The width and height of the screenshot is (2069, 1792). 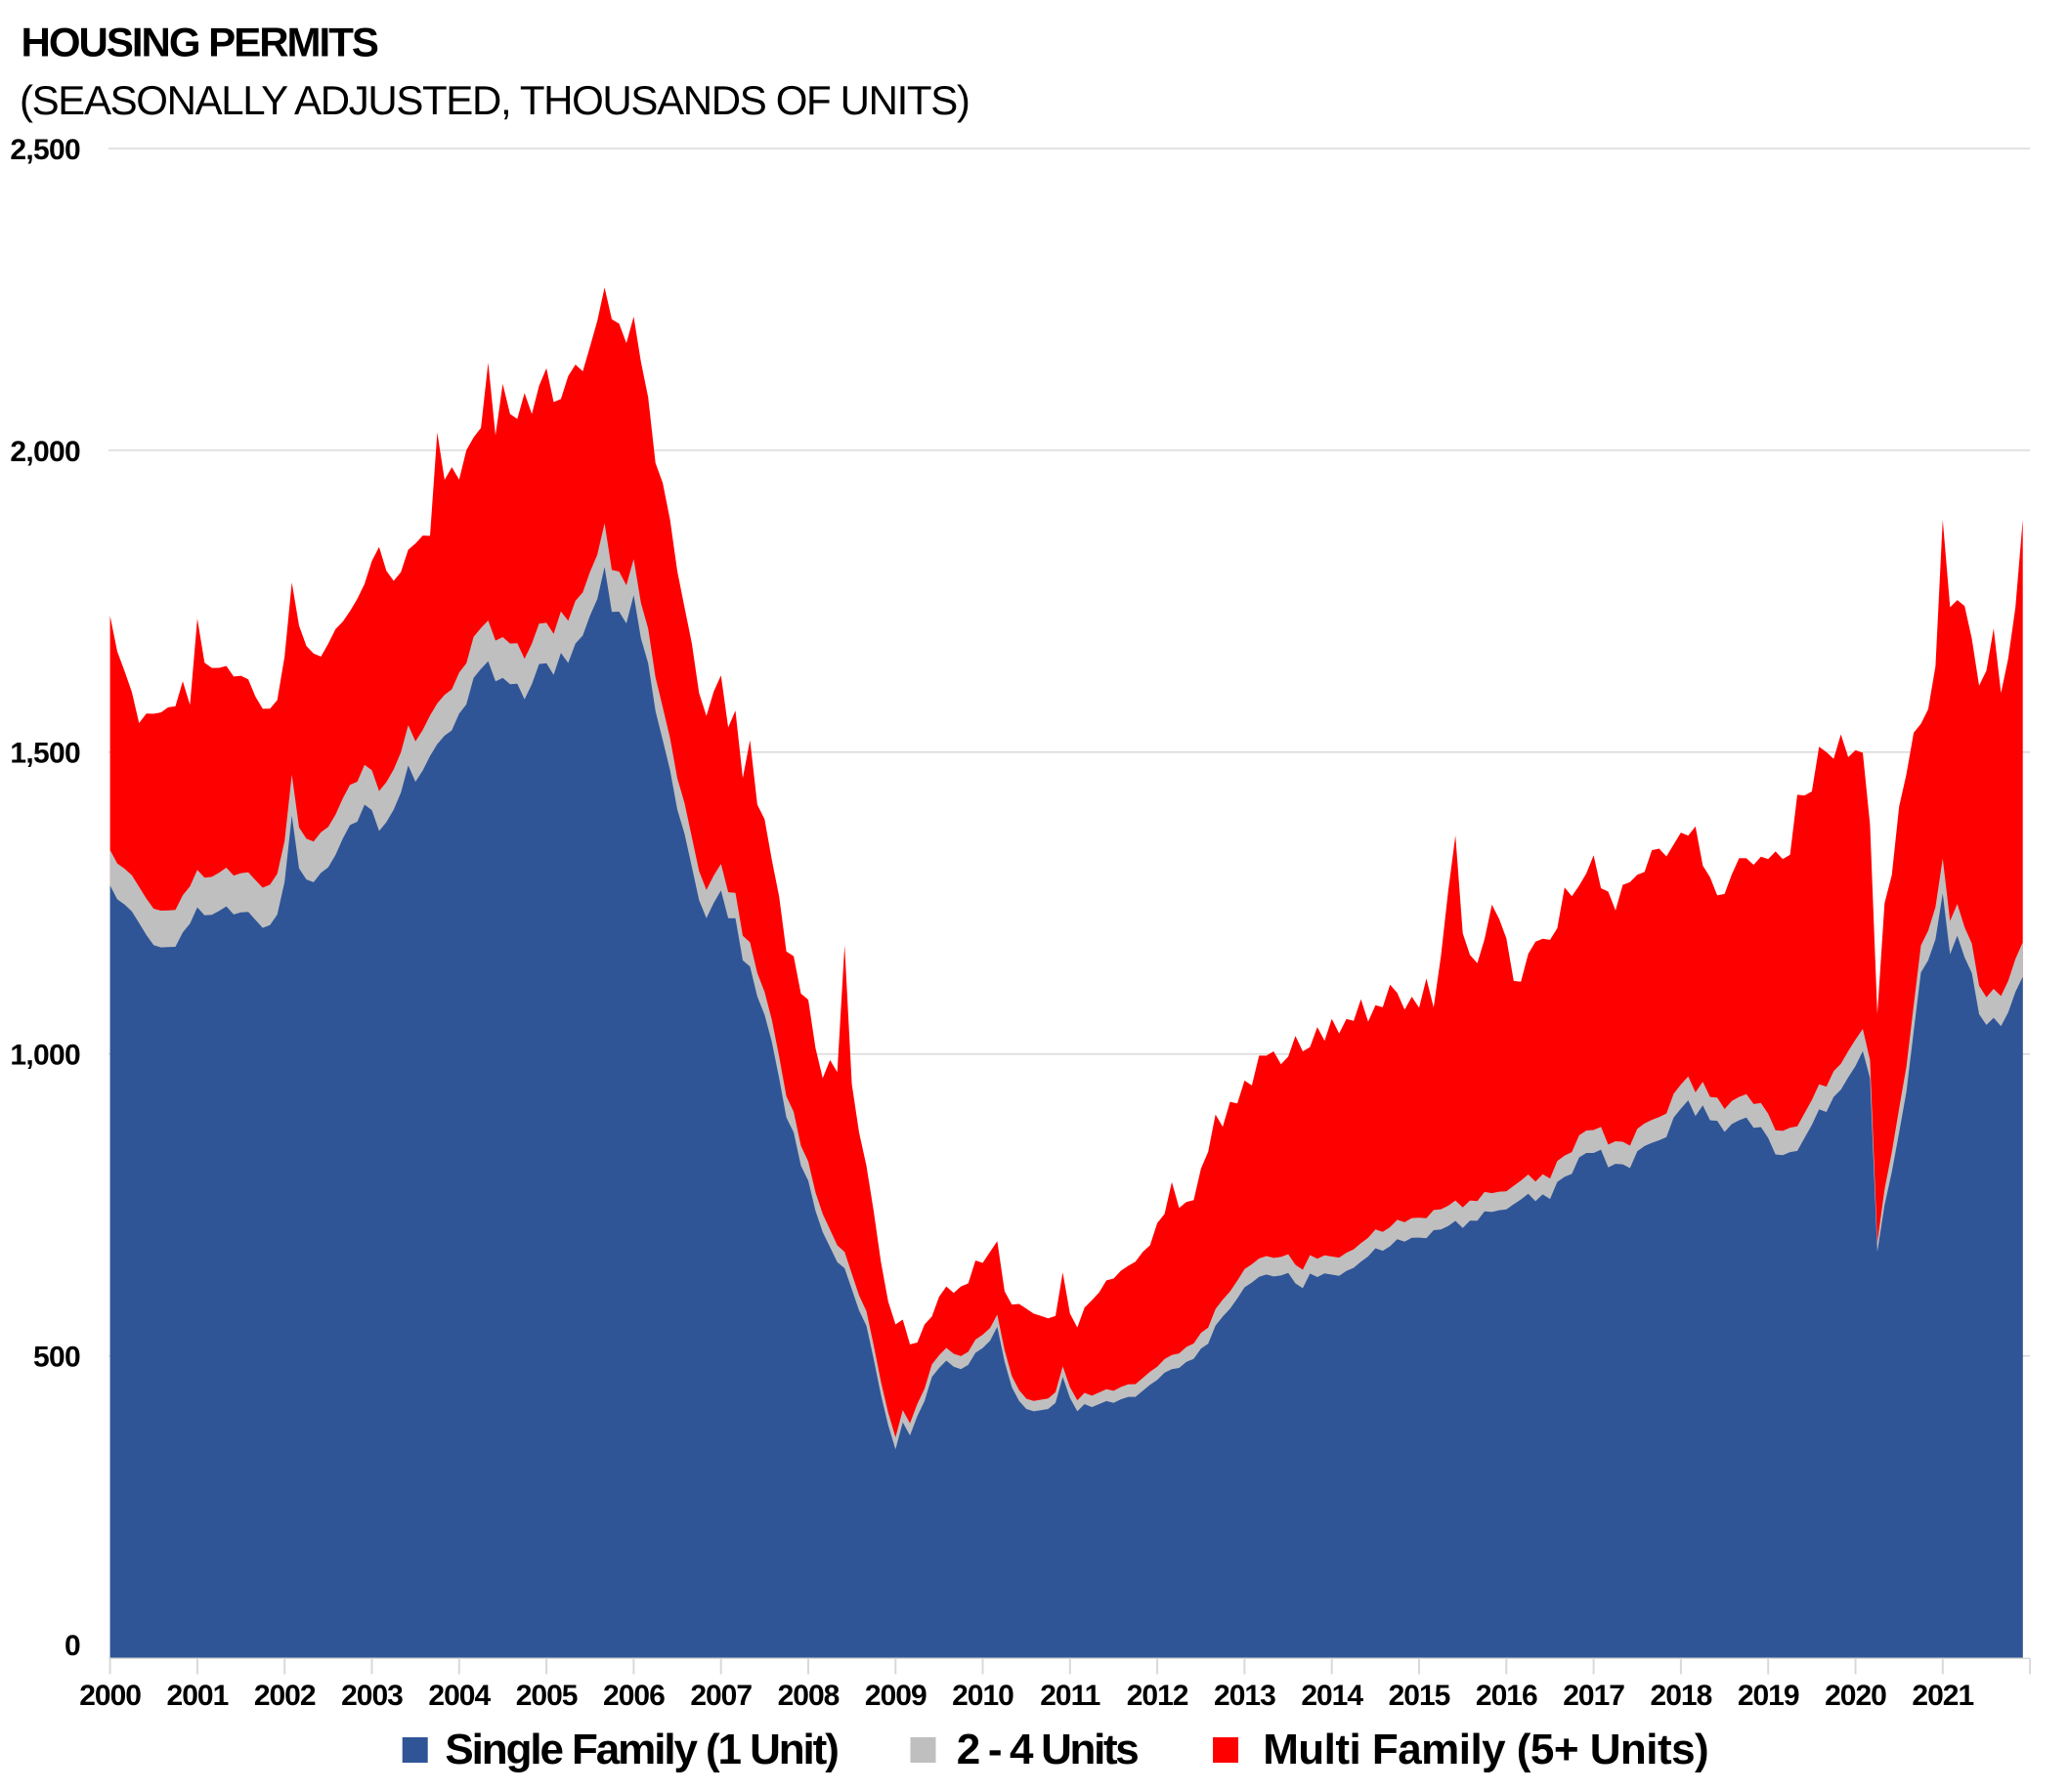 I want to click on svg-text: 2,000, so click(x=45, y=452).